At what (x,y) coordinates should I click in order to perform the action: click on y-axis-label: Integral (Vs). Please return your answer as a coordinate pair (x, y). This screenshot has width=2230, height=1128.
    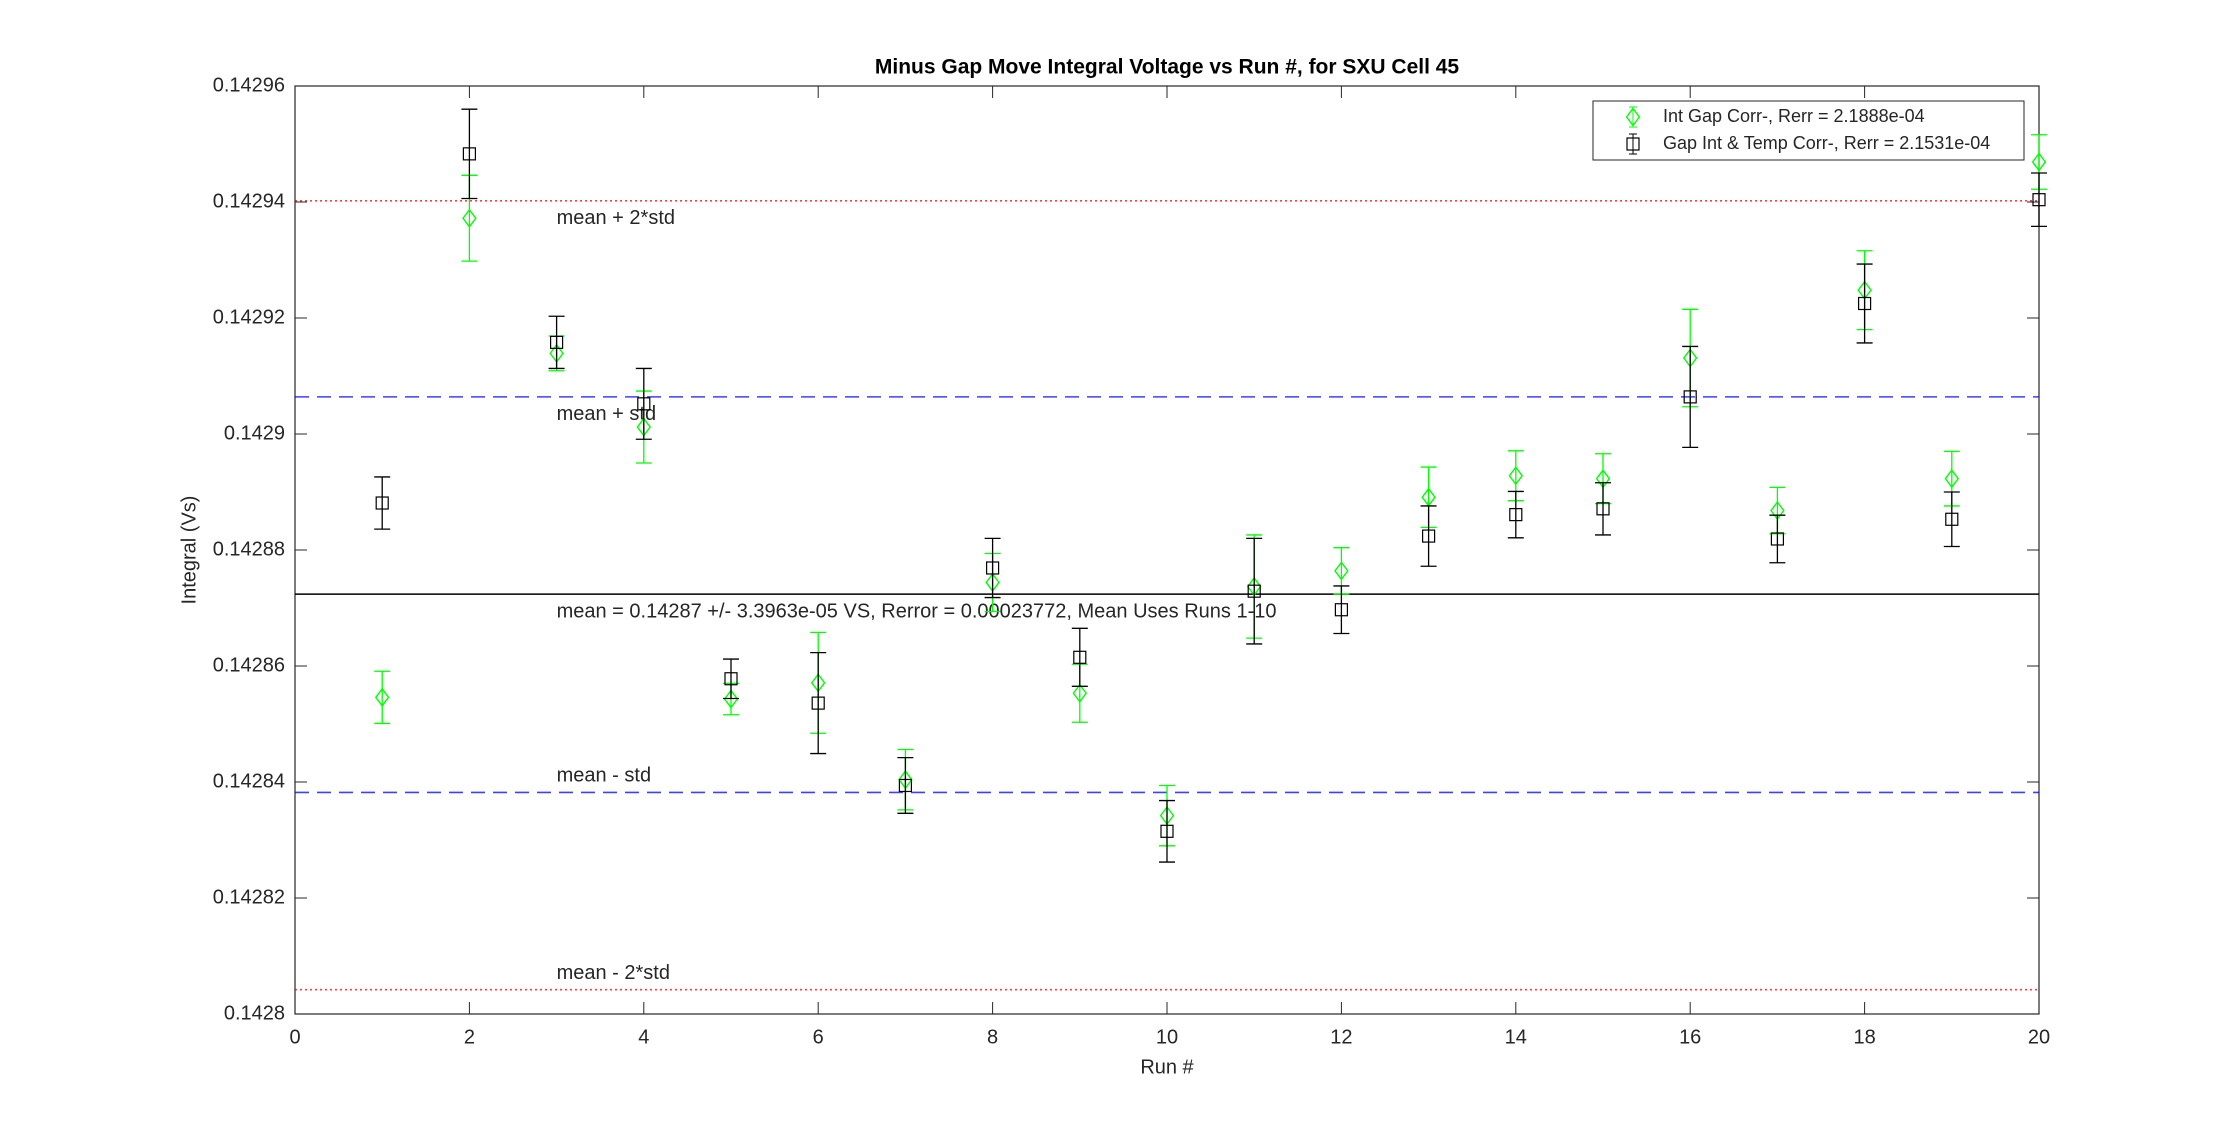
    Looking at the image, I should click on (189, 550).